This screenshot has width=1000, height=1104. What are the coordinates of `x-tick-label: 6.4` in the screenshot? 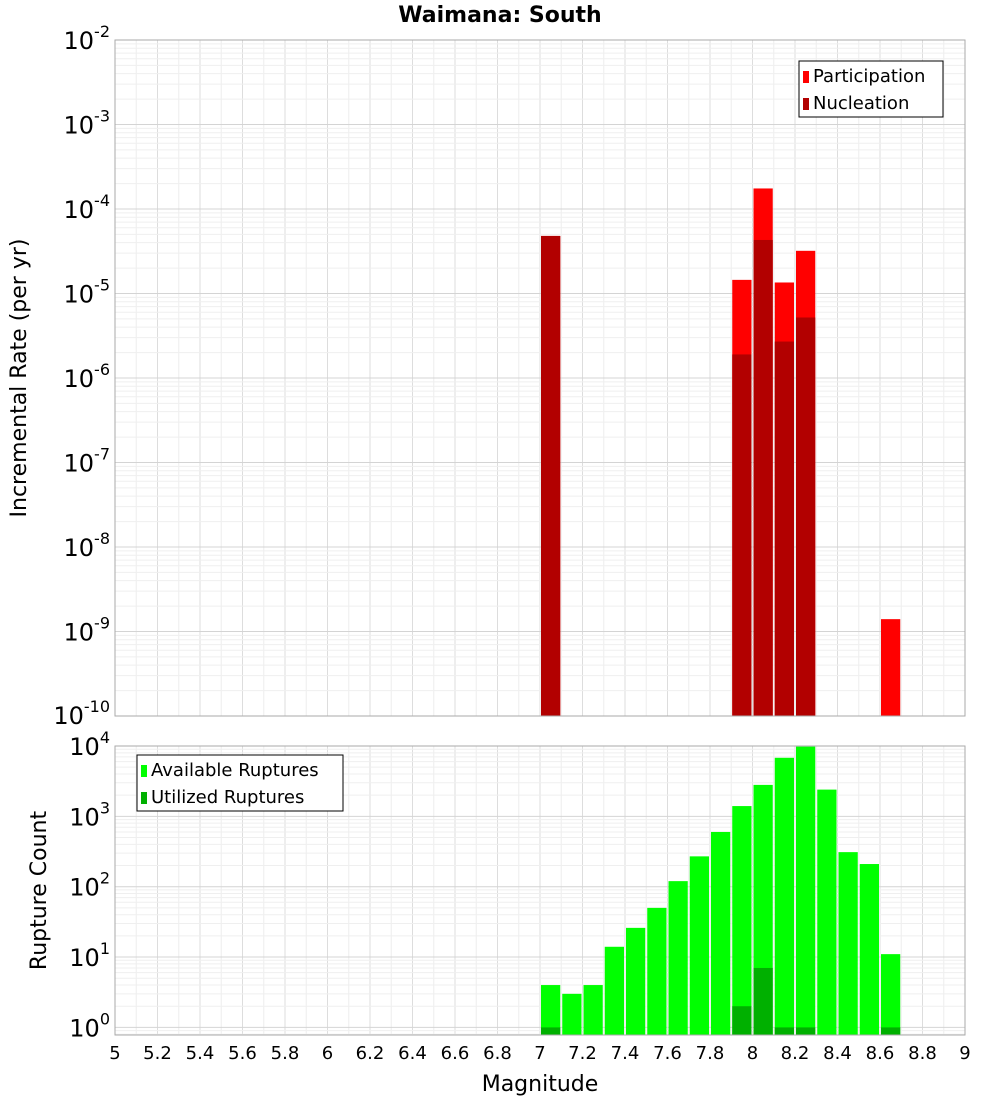 It's located at (412, 1053).